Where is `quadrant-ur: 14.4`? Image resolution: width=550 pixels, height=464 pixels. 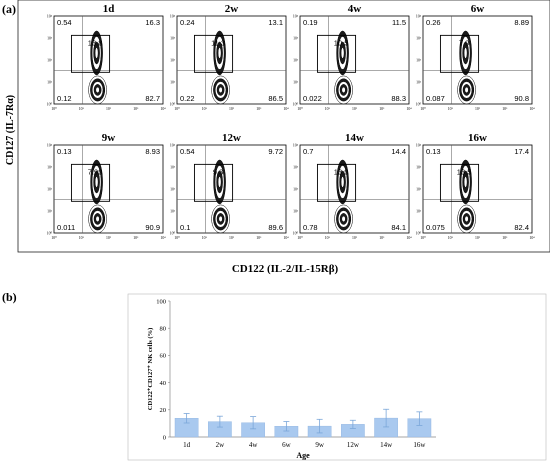
quadrant-ur: 14.4 is located at coordinates (398, 151).